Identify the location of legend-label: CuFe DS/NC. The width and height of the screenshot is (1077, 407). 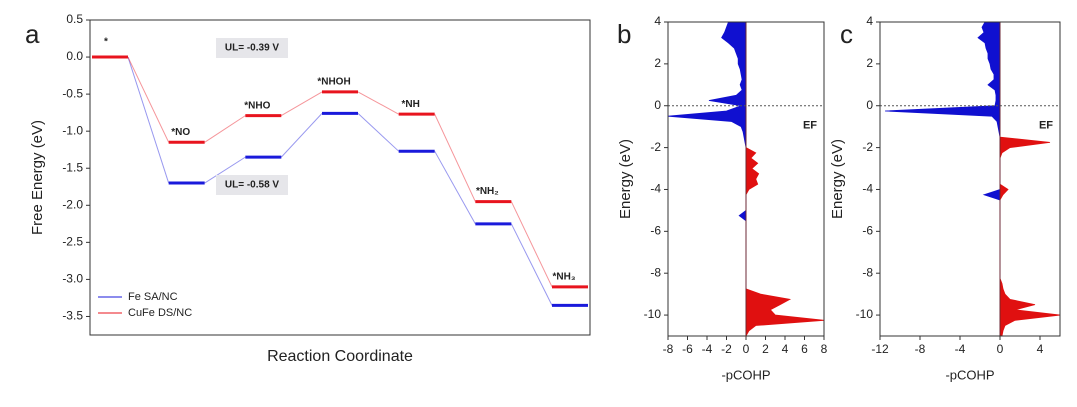
(160, 313).